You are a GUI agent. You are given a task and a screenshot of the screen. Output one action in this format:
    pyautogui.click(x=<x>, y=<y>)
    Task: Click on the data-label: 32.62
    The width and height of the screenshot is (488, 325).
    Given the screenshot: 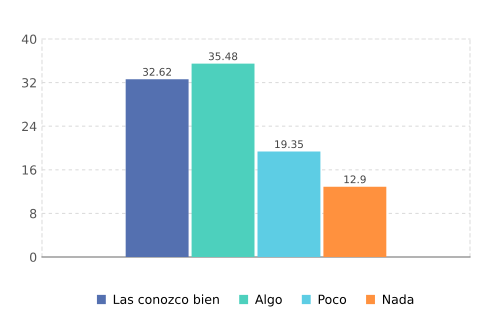 What is the action you would take?
    pyautogui.click(x=157, y=72)
    